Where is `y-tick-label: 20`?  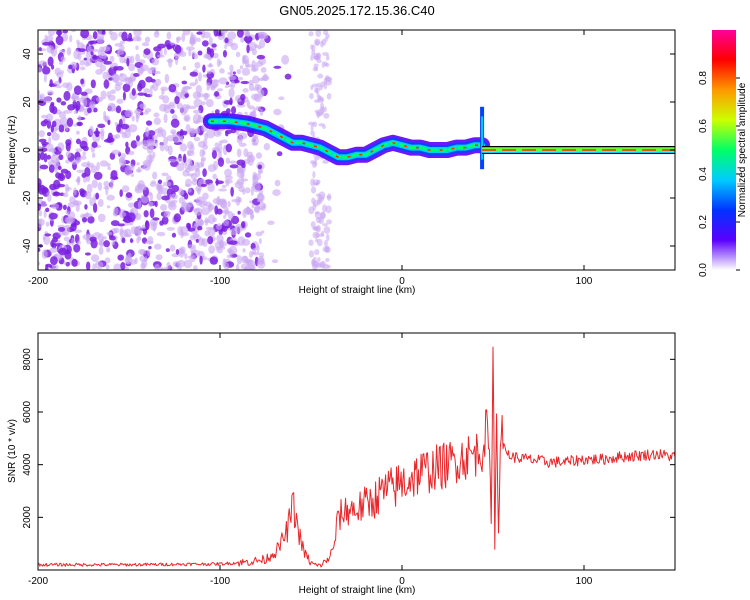
y-tick-label: 20 is located at coordinates (27, 102).